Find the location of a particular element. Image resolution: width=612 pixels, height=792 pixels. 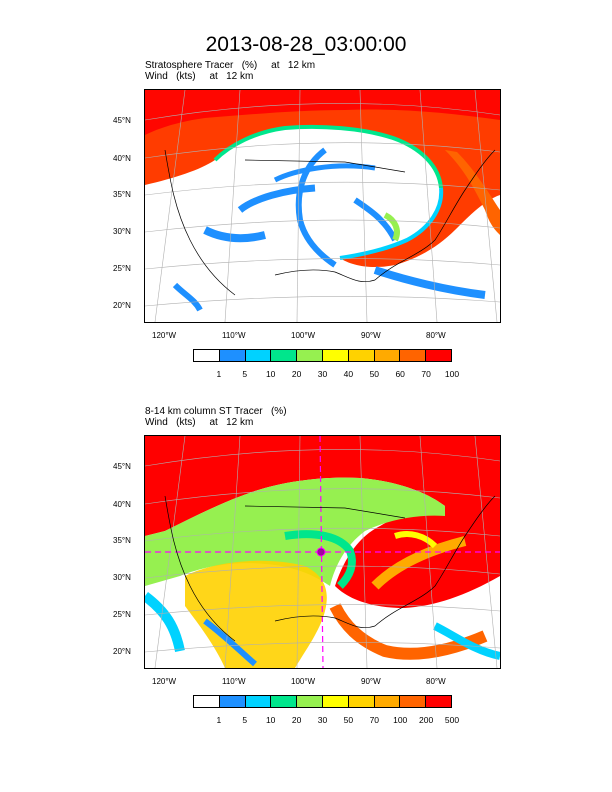

panel1-lon-label: 100°W is located at coordinates (303, 335).